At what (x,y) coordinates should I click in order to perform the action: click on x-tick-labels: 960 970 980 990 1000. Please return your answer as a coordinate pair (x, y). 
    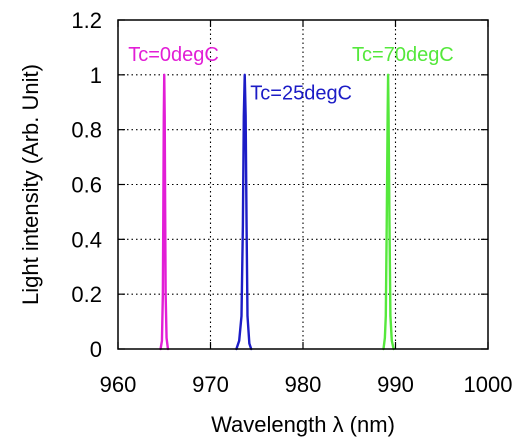
    Looking at the image, I should click on (306, 384).